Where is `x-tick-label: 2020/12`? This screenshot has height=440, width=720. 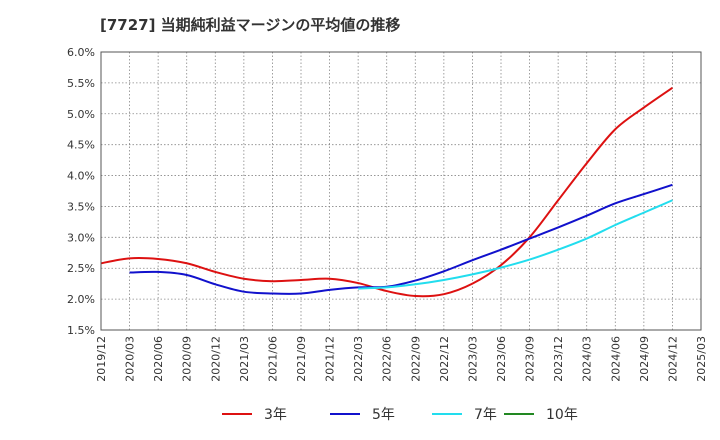
x-tick-label: 2020/12 is located at coordinates (215, 359).